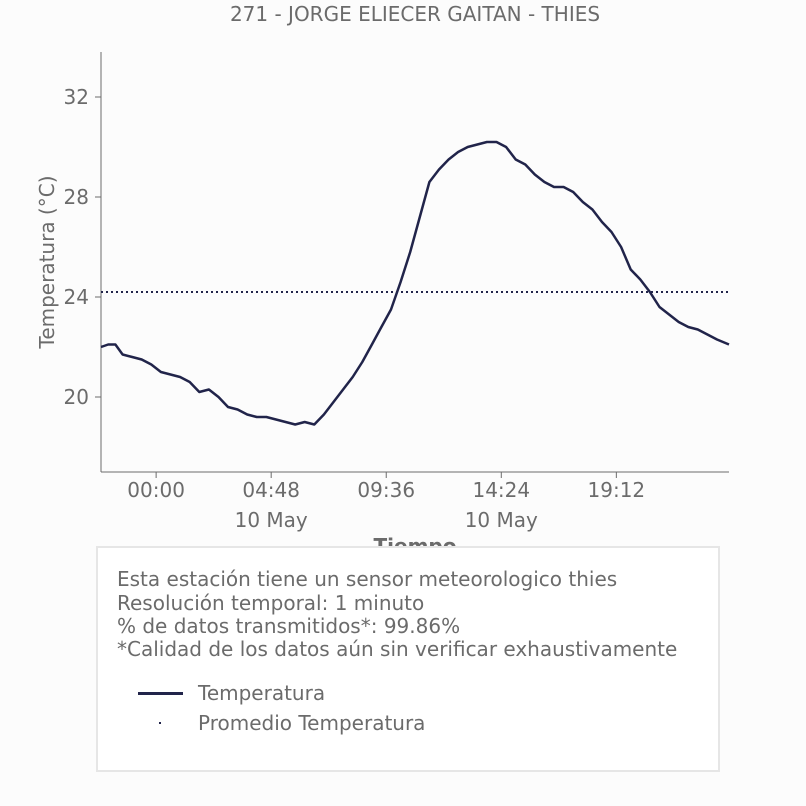 This screenshot has width=806, height=806. What do you see at coordinates (262, 693) in the screenshot?
I see `legend-label-temperatura: Temperatura` at bounding box center [262, 693].